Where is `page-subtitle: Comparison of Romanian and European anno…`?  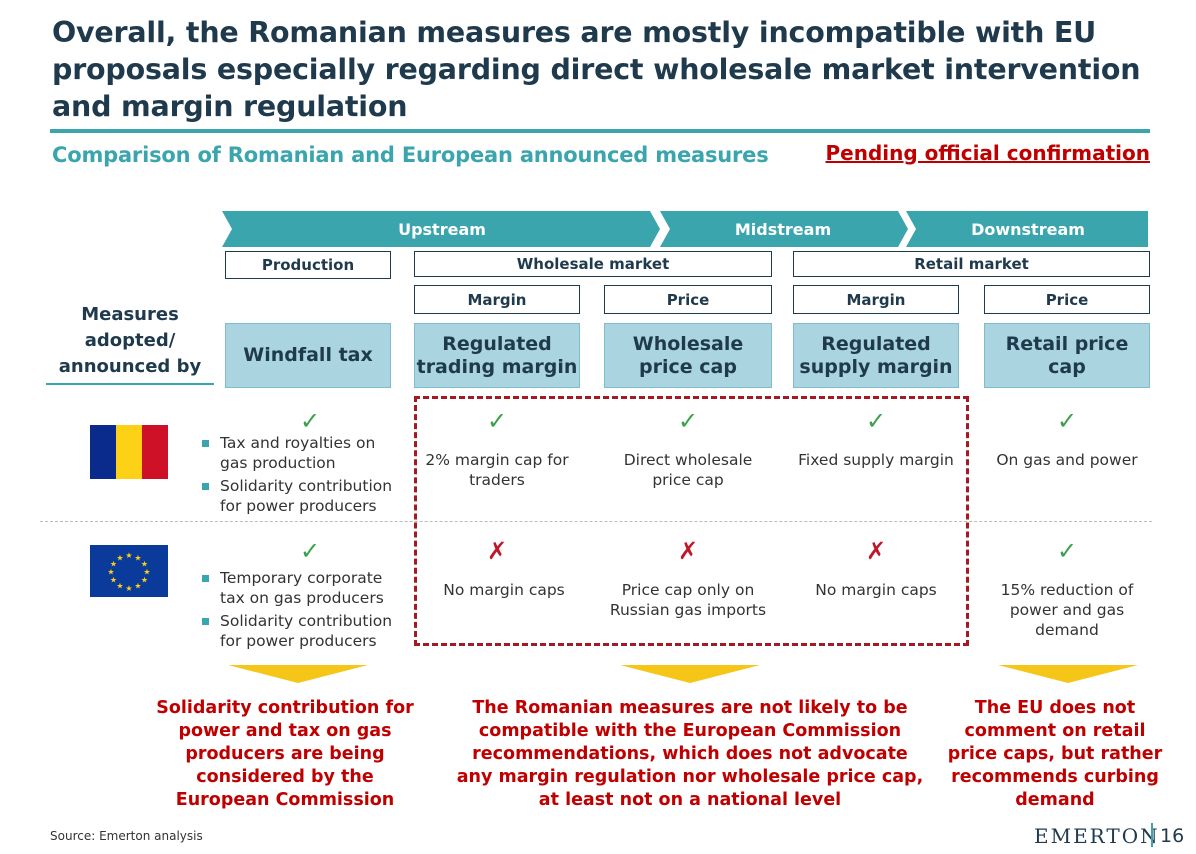 page-subtitle: Comparison of Romanian and European anno… is located at coordinates (410, 155).